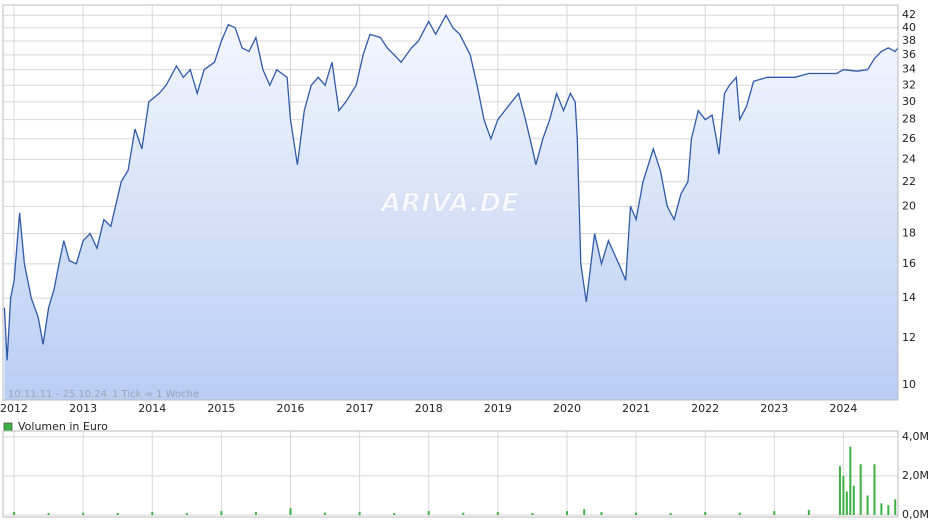 Image resolution: width=940 pixels, height=526 pixels. What do you see at coordinates (705, 408) in the screenshot?
I see `x-tick-label: 2022` at bounding box center [705, 408].